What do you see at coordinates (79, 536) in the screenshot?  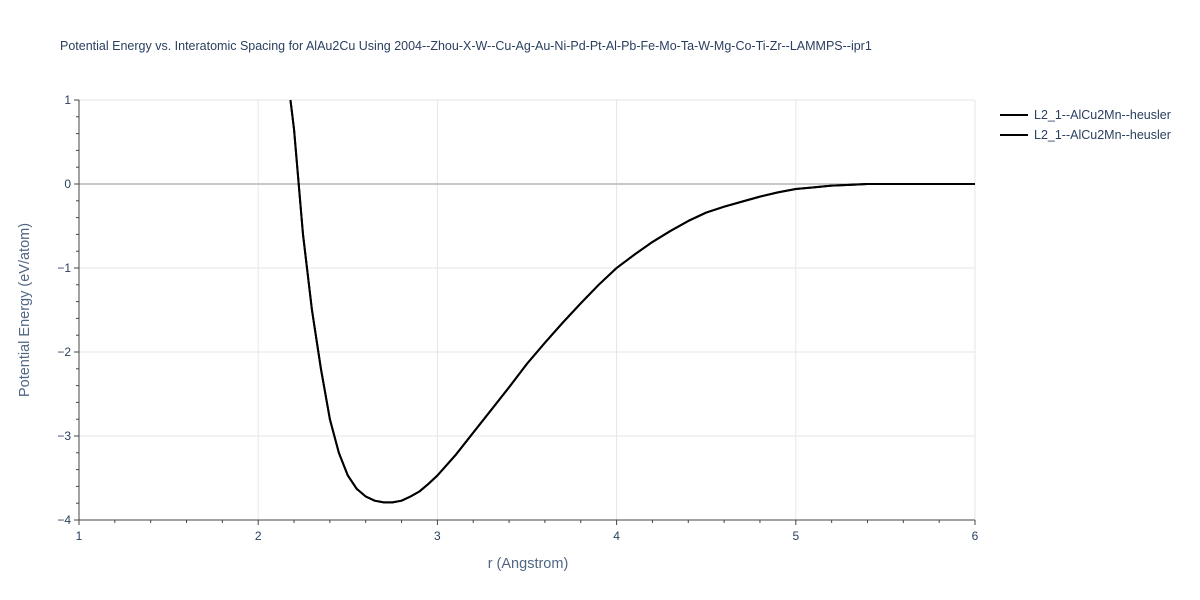 I see `x-tick-label: 1` at bounding box center [79, 536].